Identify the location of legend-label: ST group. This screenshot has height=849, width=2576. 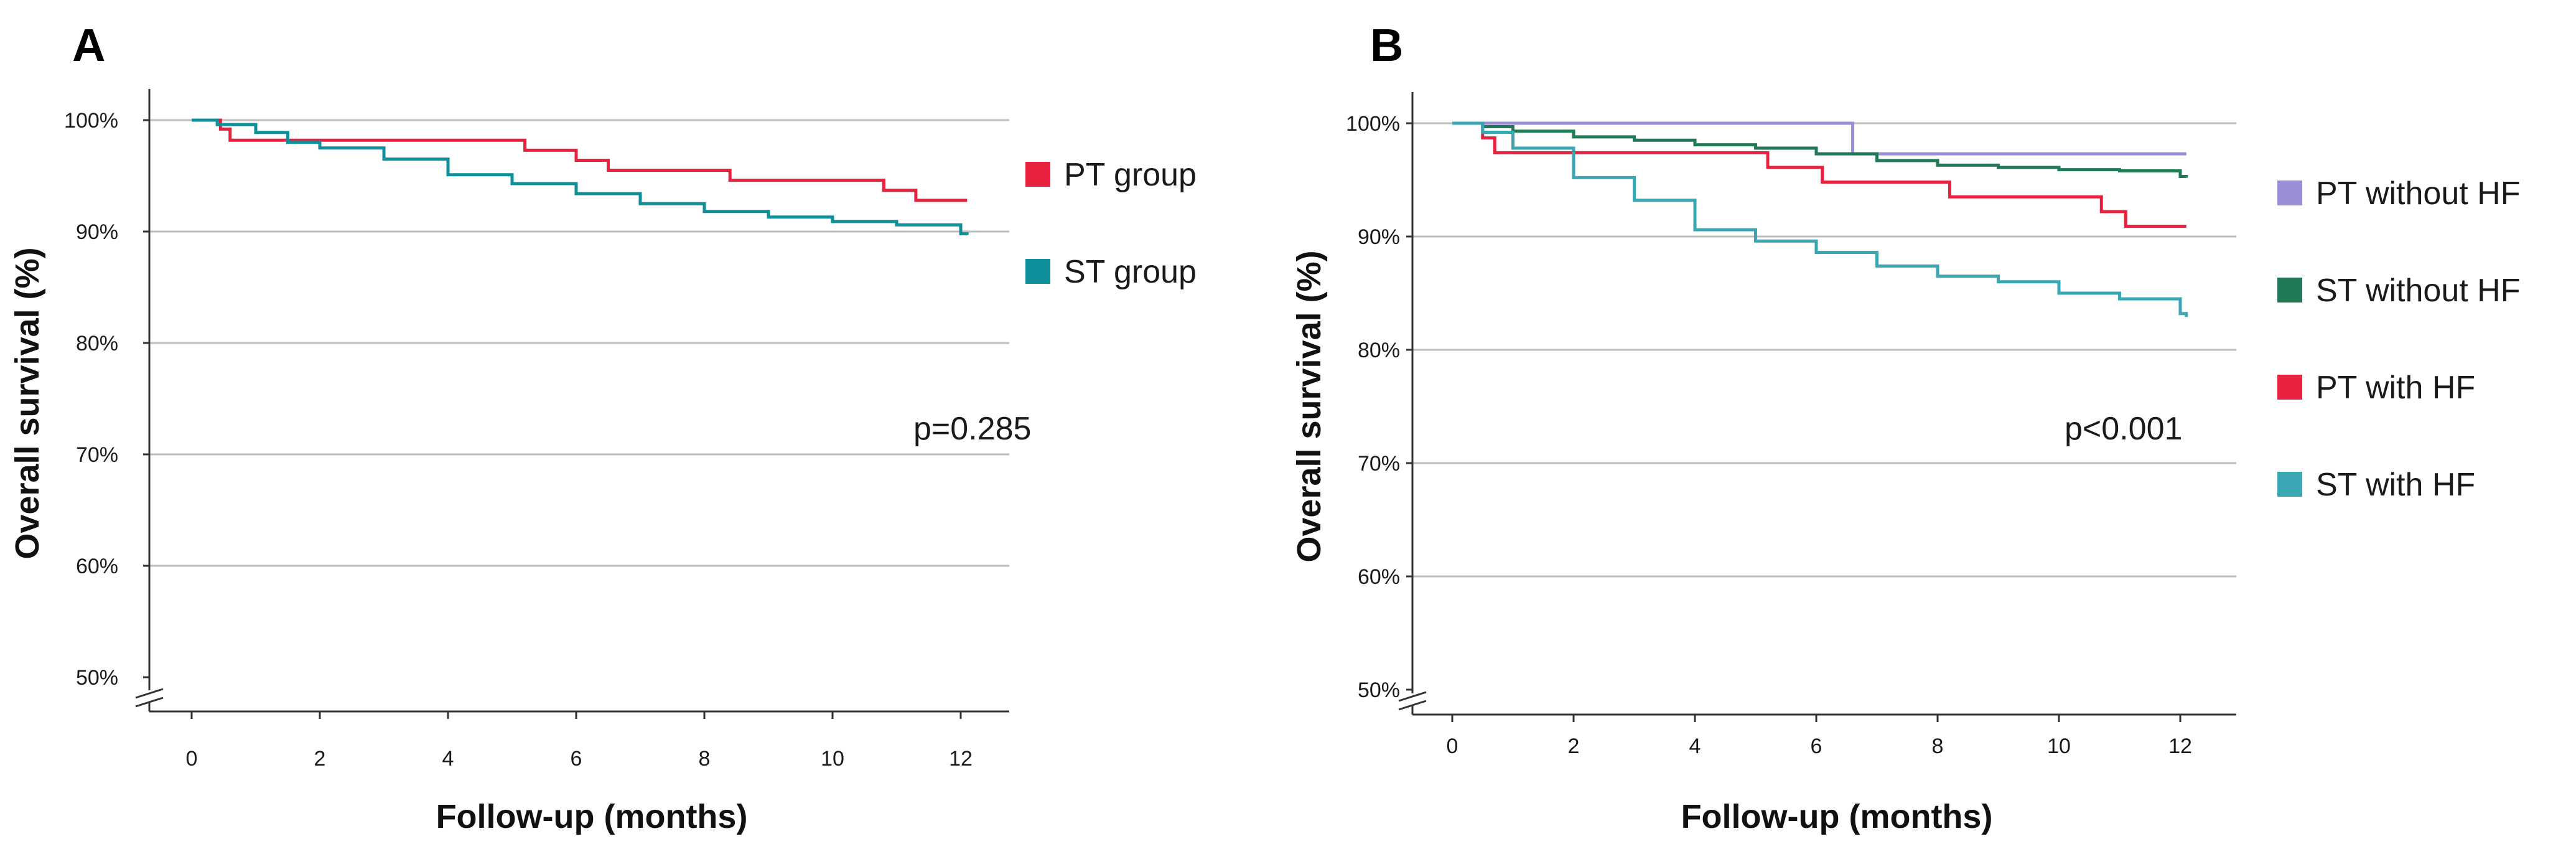
(1130, 272).